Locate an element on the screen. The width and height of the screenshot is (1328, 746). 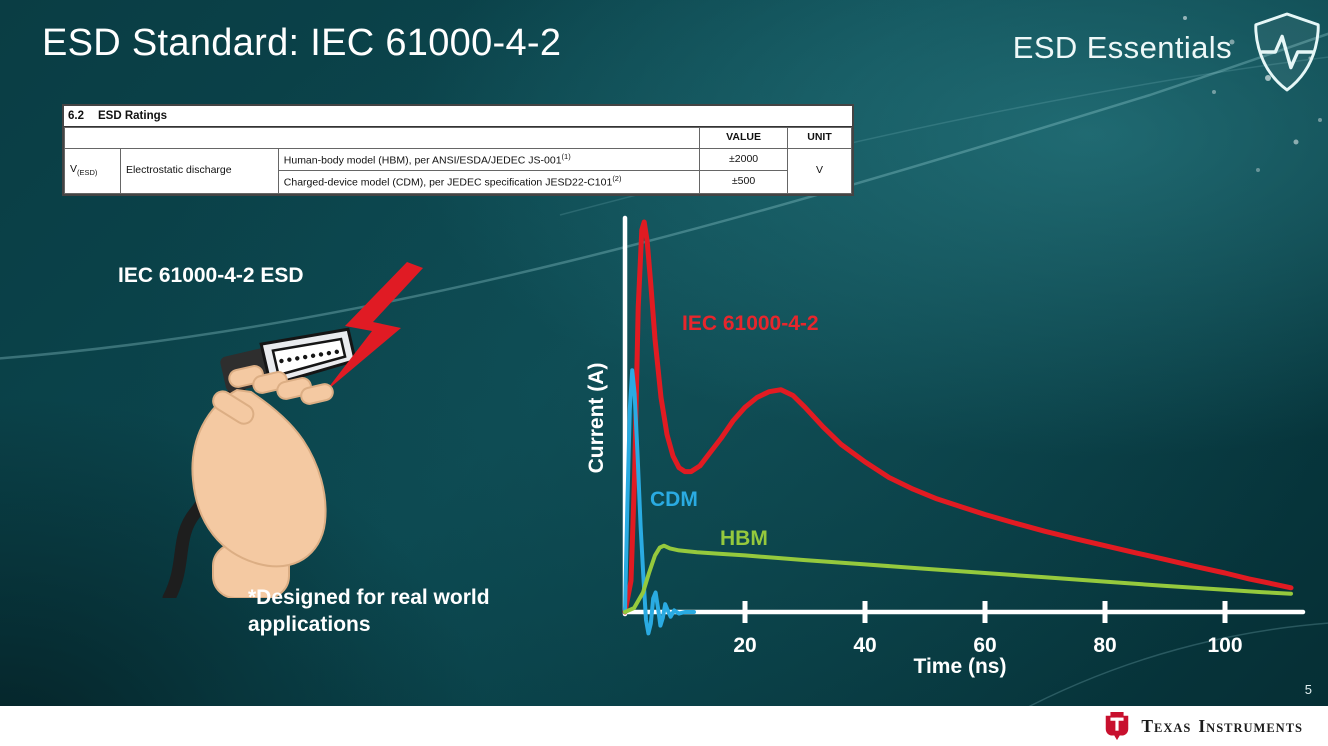
series-cdm is located at coordinates (659, 502).